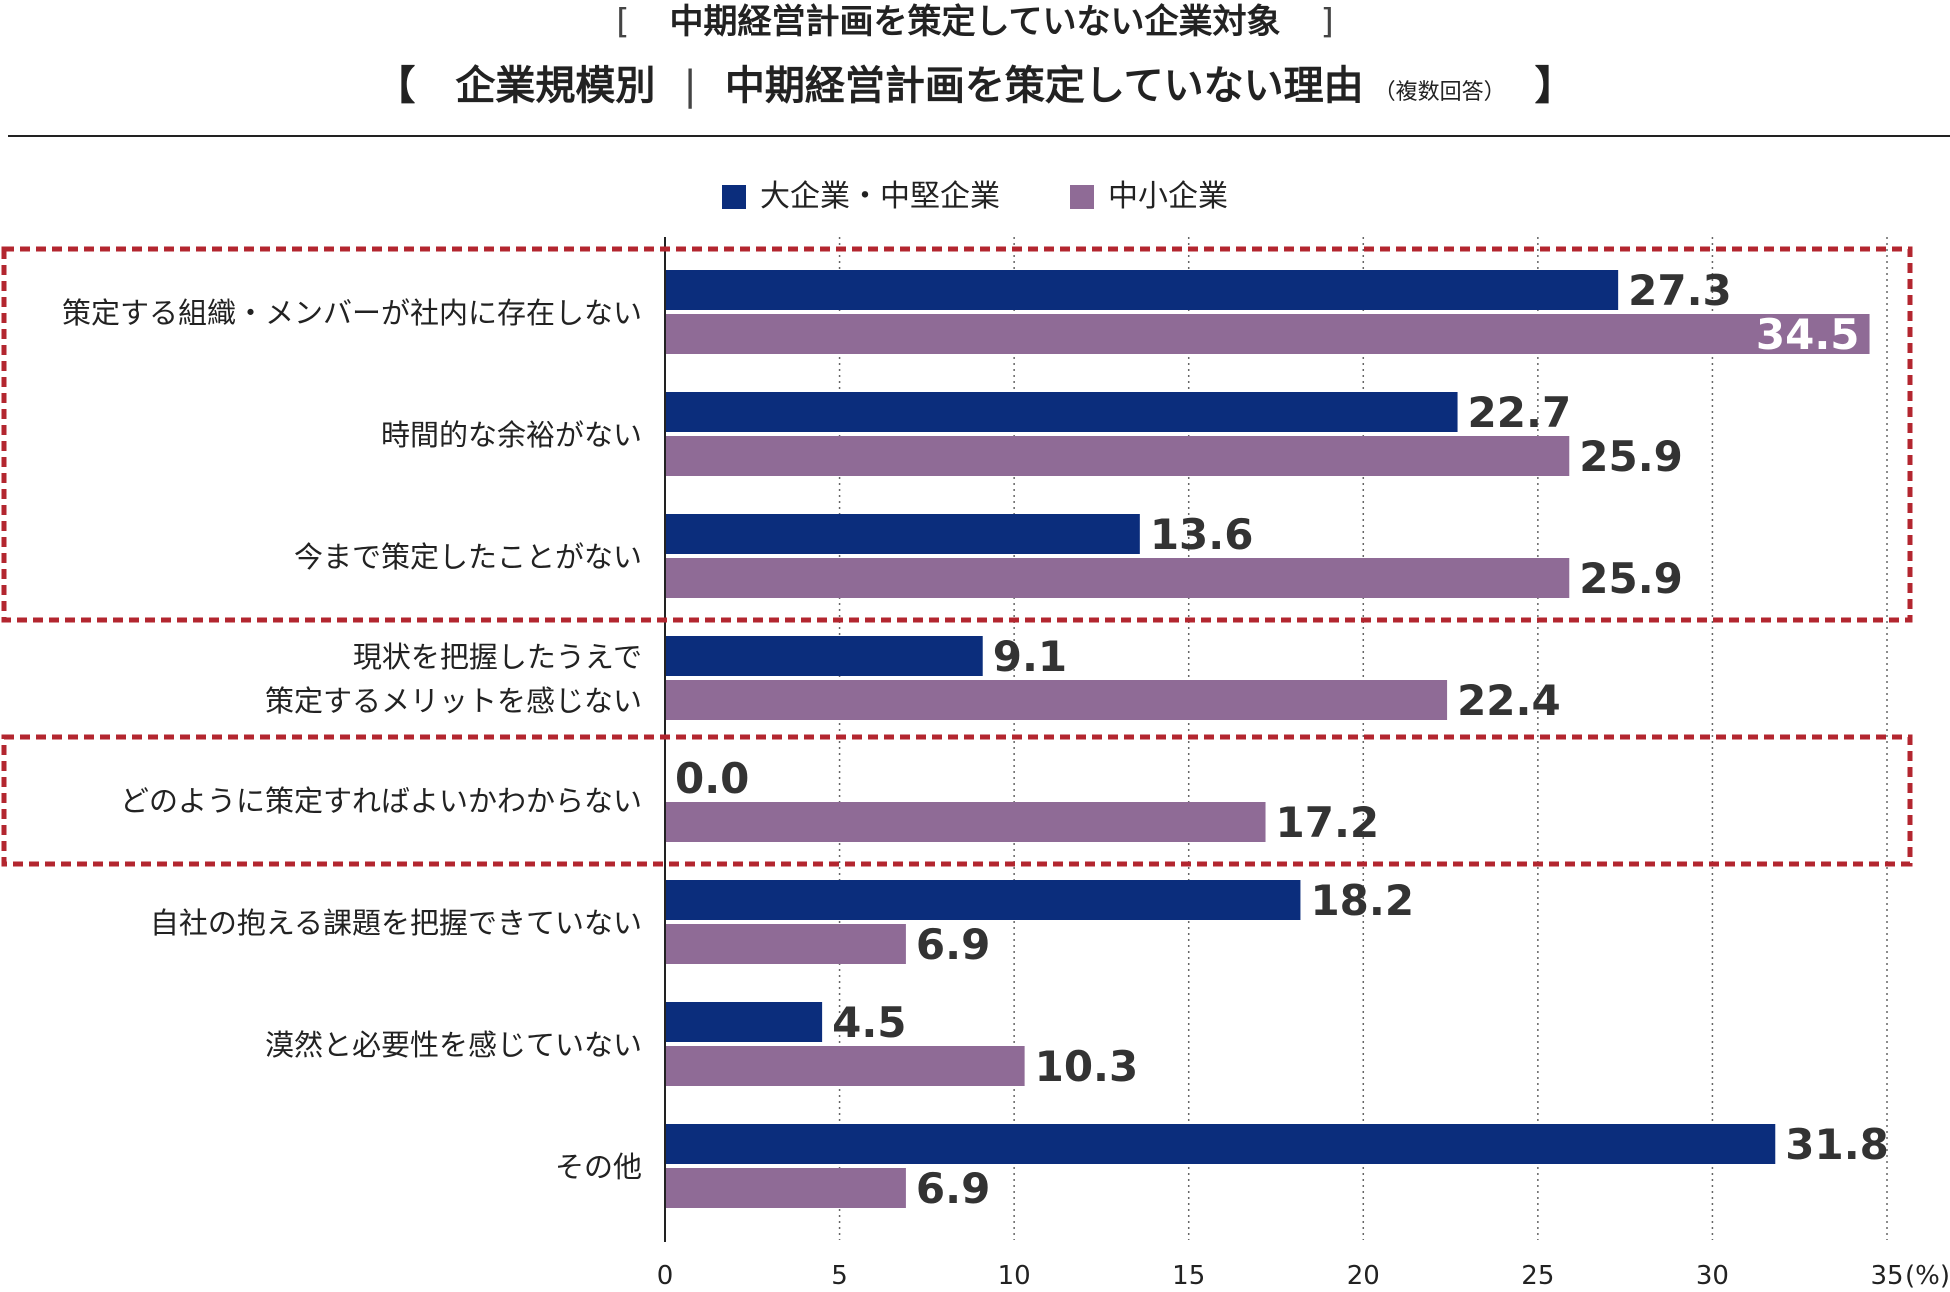 The height and width of the screenshot is (1292, 1950). What do you see at coordinates (1631, 578) in the screenshot?
I see `value-label-small-2: 25.9` at bounding box center [1631, 578].